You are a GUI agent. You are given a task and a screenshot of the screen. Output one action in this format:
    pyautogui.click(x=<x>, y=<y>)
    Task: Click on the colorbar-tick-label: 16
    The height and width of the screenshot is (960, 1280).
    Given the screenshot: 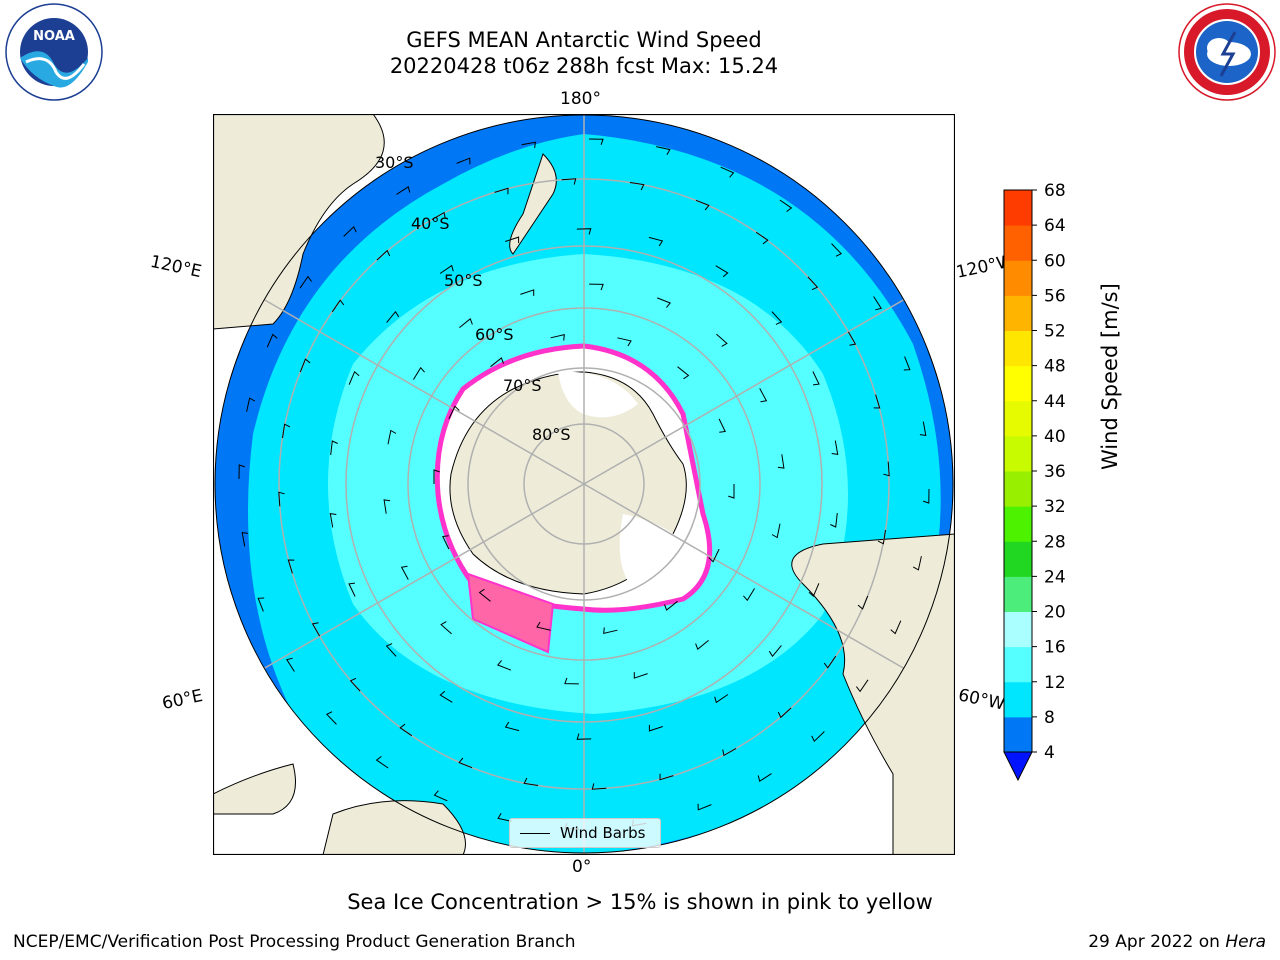 What is the action you would take?
    pyautogui.click(x=1055, y=648)
    